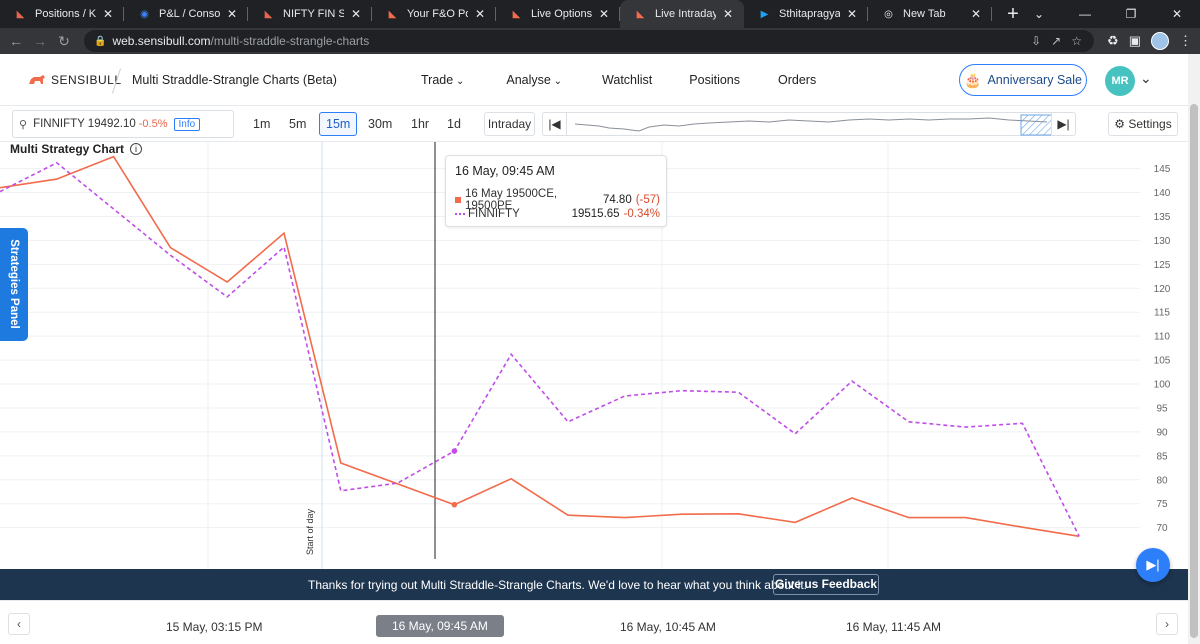  Describe the element at coordinates (1162, 241) in the screenshot. I see `y-tick-label: 130` at that location.